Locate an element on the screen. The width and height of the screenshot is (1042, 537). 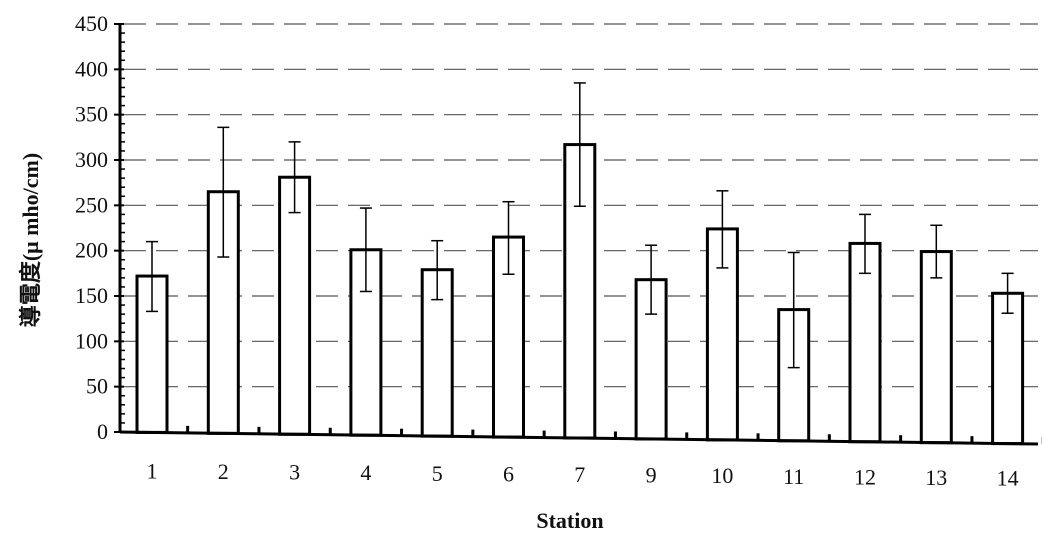
x-tick-label: 10 is located at coordinates (722, 475).